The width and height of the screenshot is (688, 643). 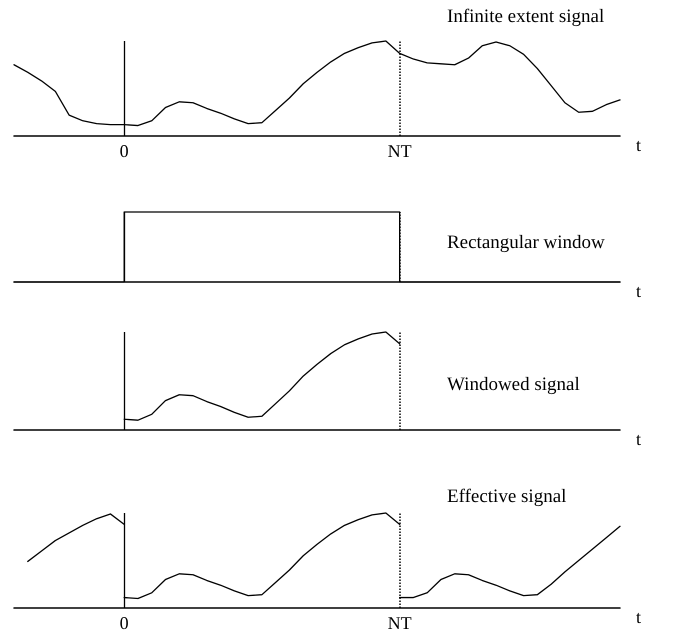 What do you see at coordinates (506, 496) in the screenshot?
I see `chart-title: Effective signal` at bounding box center [506, 496].